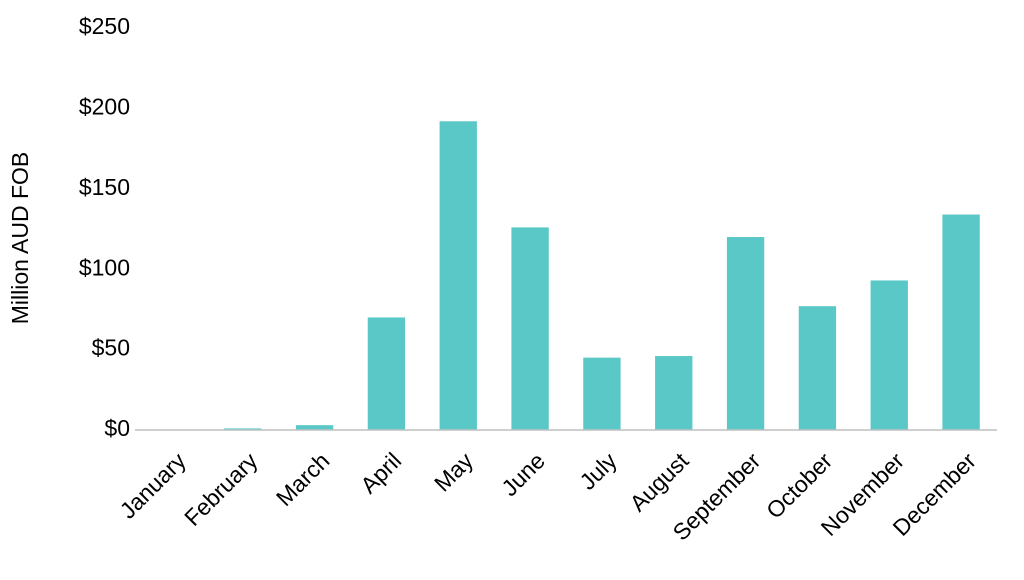  Describe the element at coordinates (303, 479) in the screenshot. I see `x-tick-label: March` at that location.